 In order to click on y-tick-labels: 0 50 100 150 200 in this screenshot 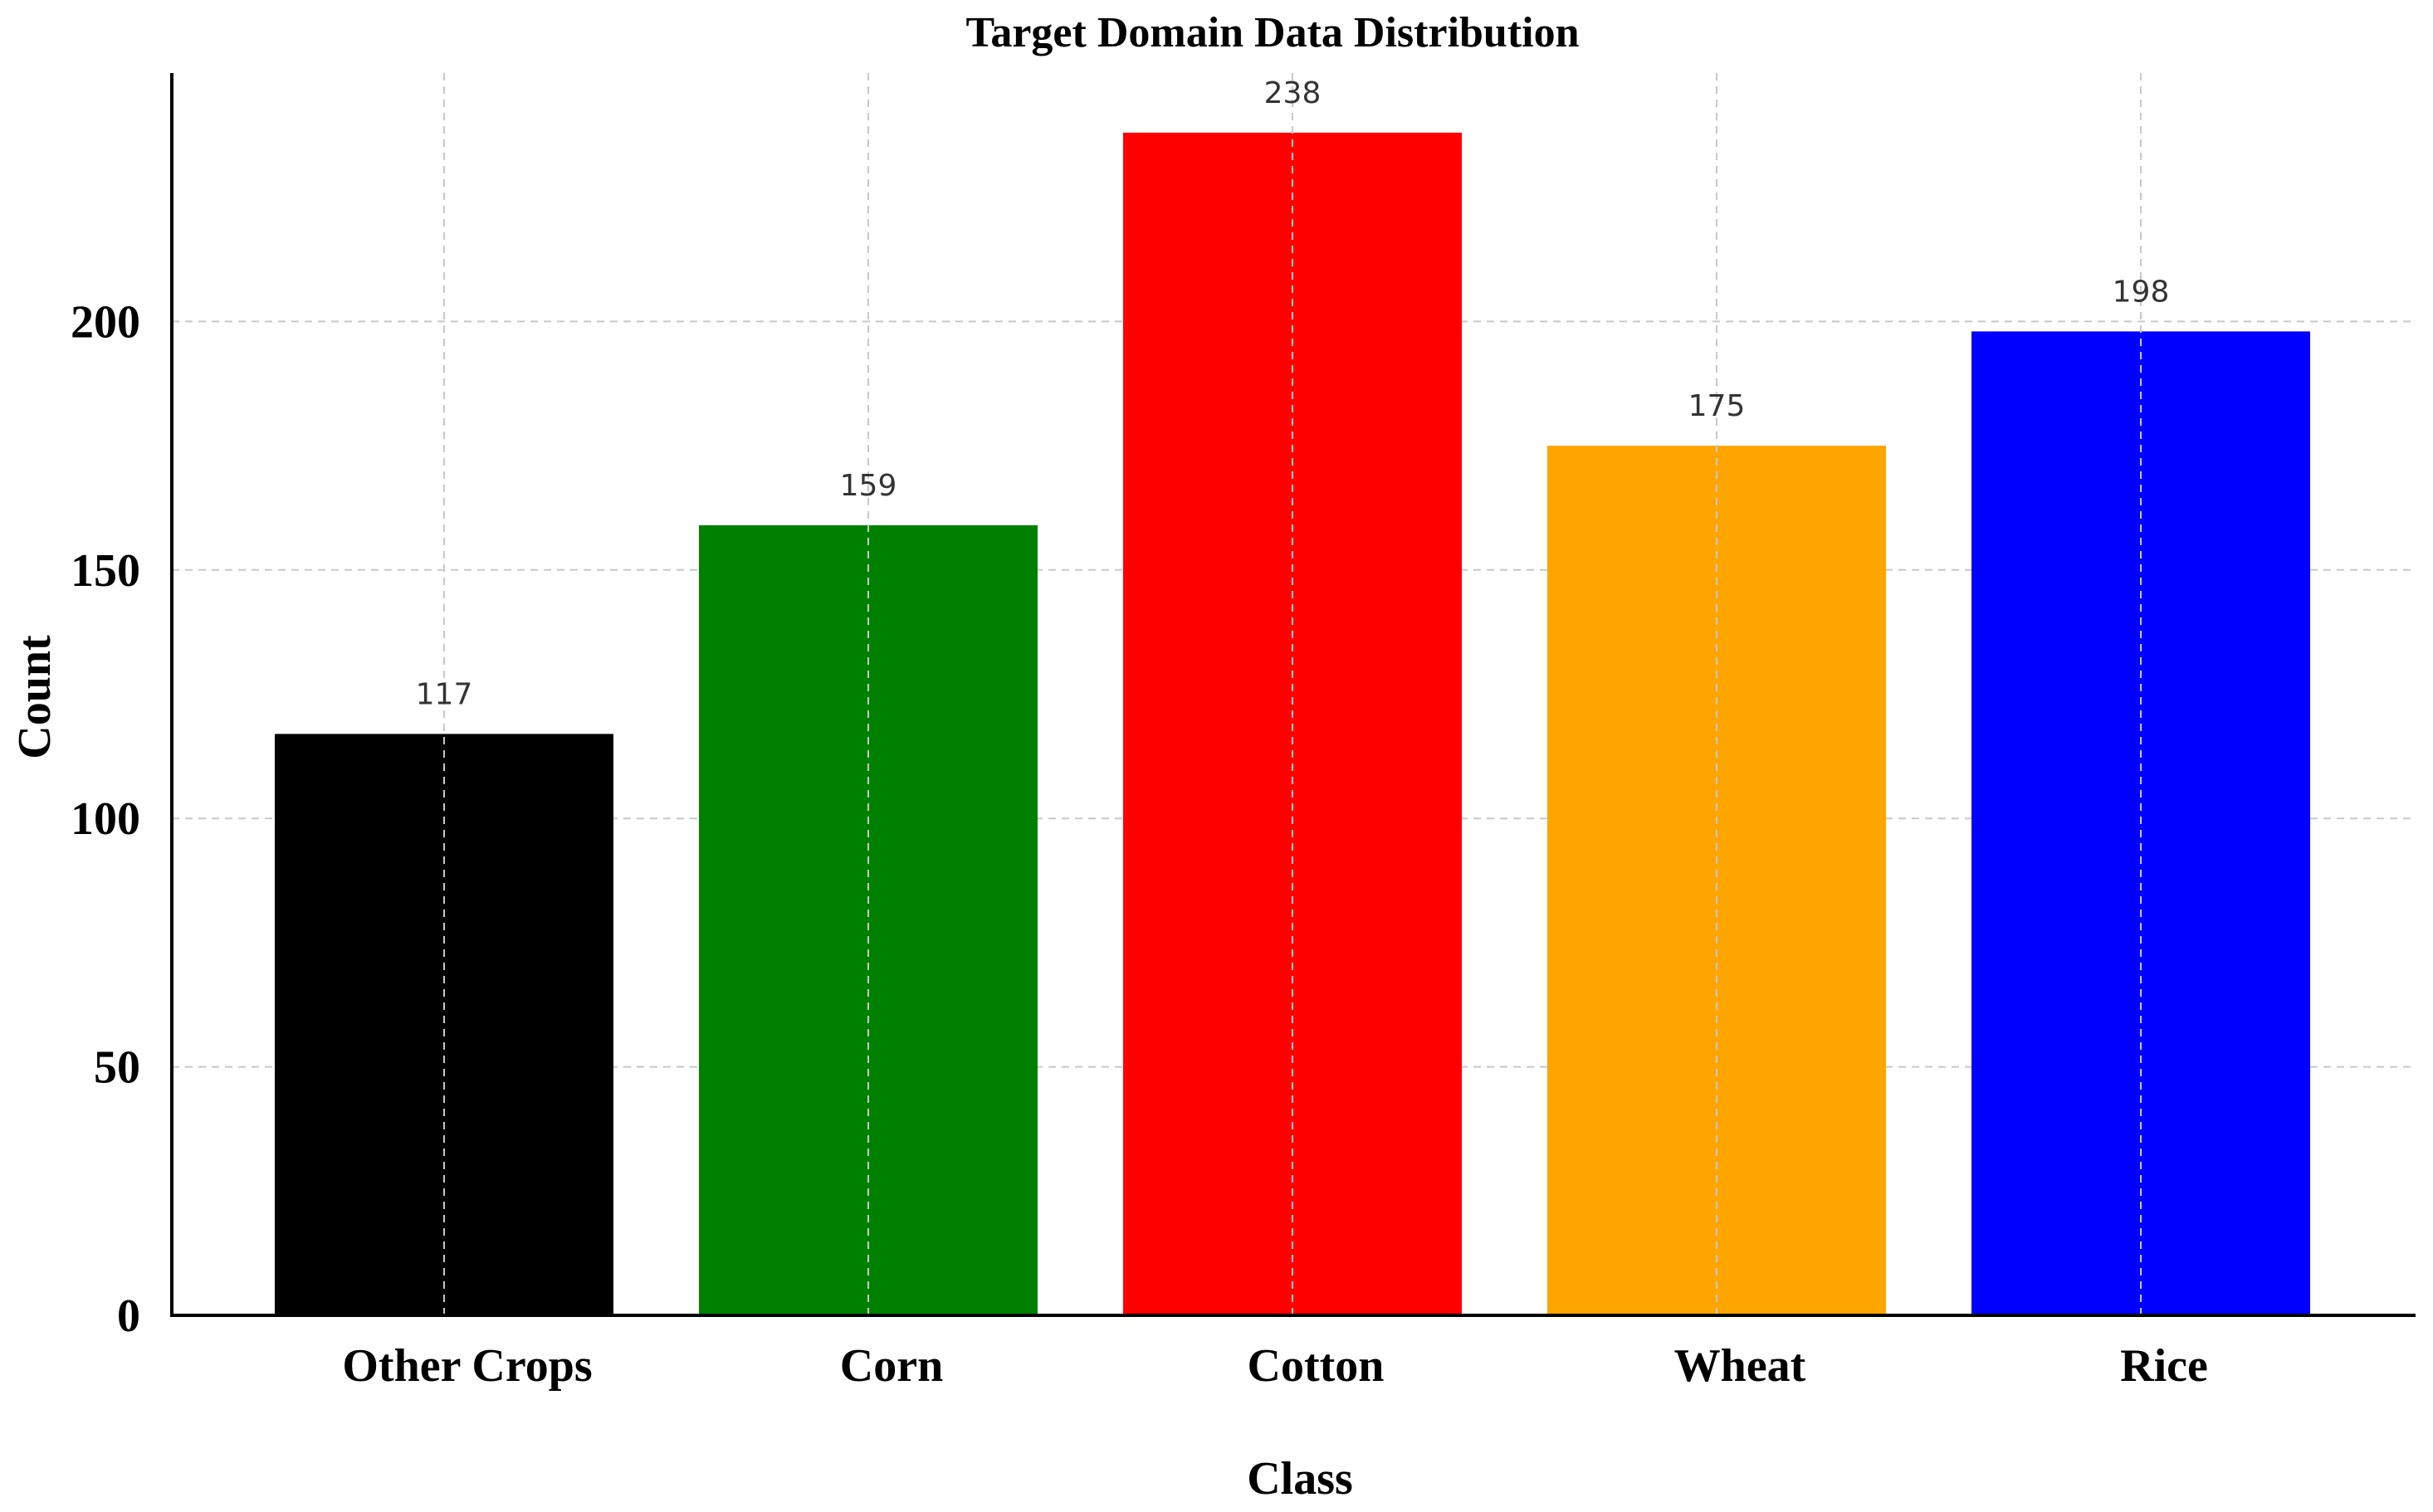, I will do `click(105, 819)`.